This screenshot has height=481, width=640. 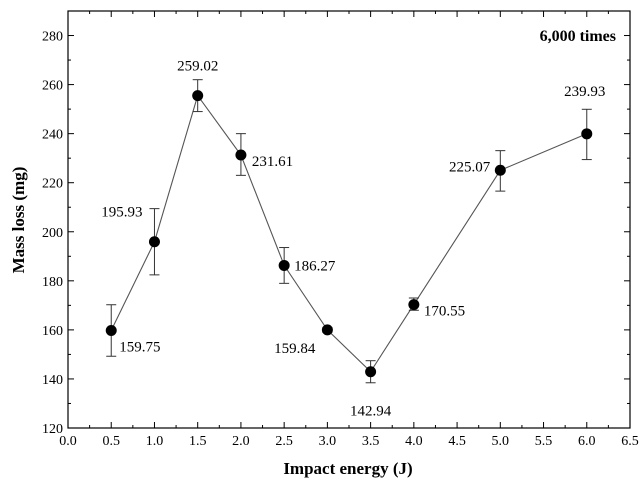 I want to click on data-label: 186.27, so click(x=315, y=266).